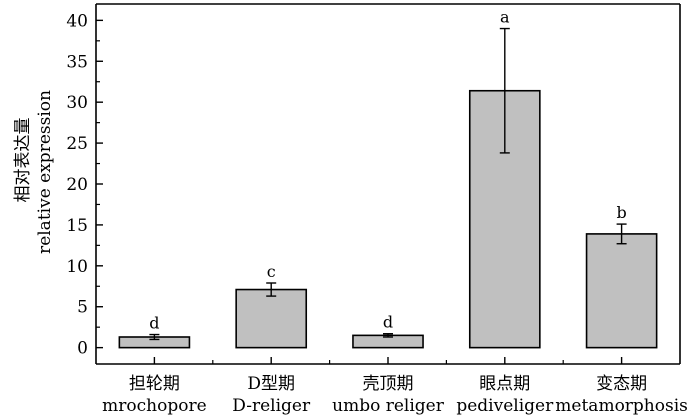 The height and width of the screenshot is (417, 700). What do you see at coordinates (45, 172) in the screenshot?
I see `y-axis-label-en: relative expression` at bounding box center [45, 172].